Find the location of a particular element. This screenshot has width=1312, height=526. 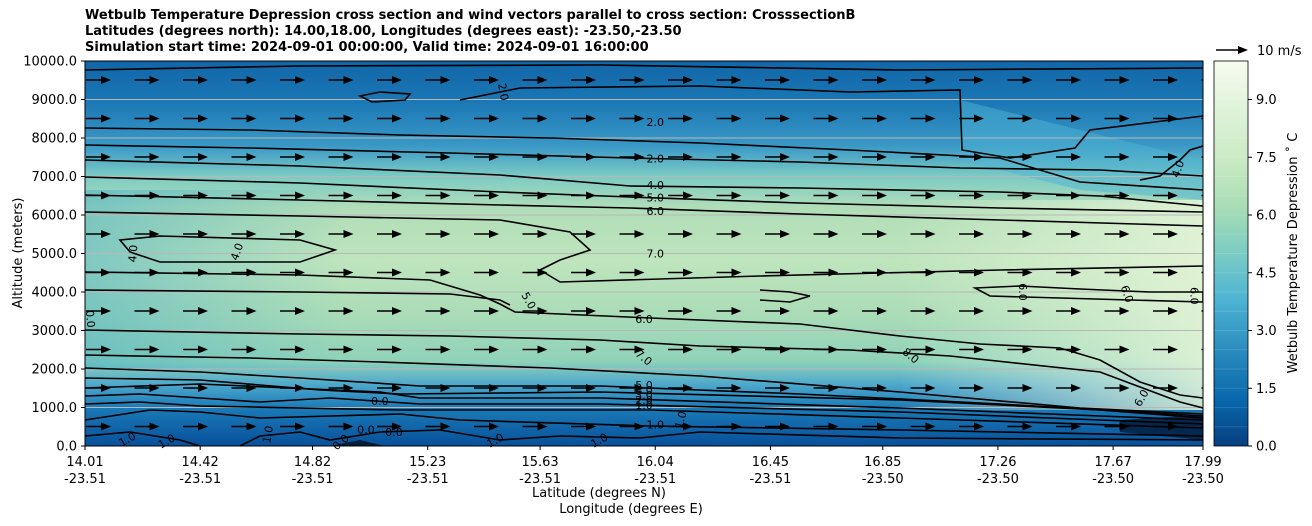

contour-label: 4.0 is located at coordinates (133, 253).